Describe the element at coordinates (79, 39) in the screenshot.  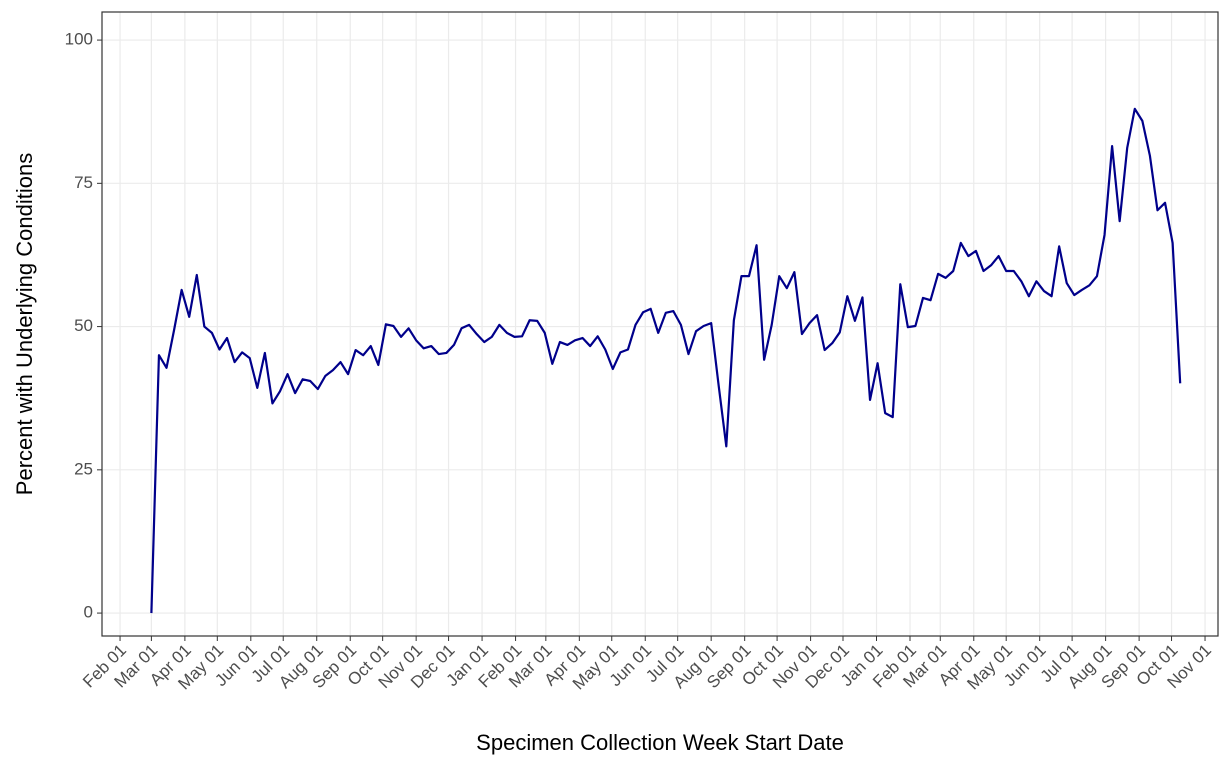
I see `y-tick-label: 100` at that location.